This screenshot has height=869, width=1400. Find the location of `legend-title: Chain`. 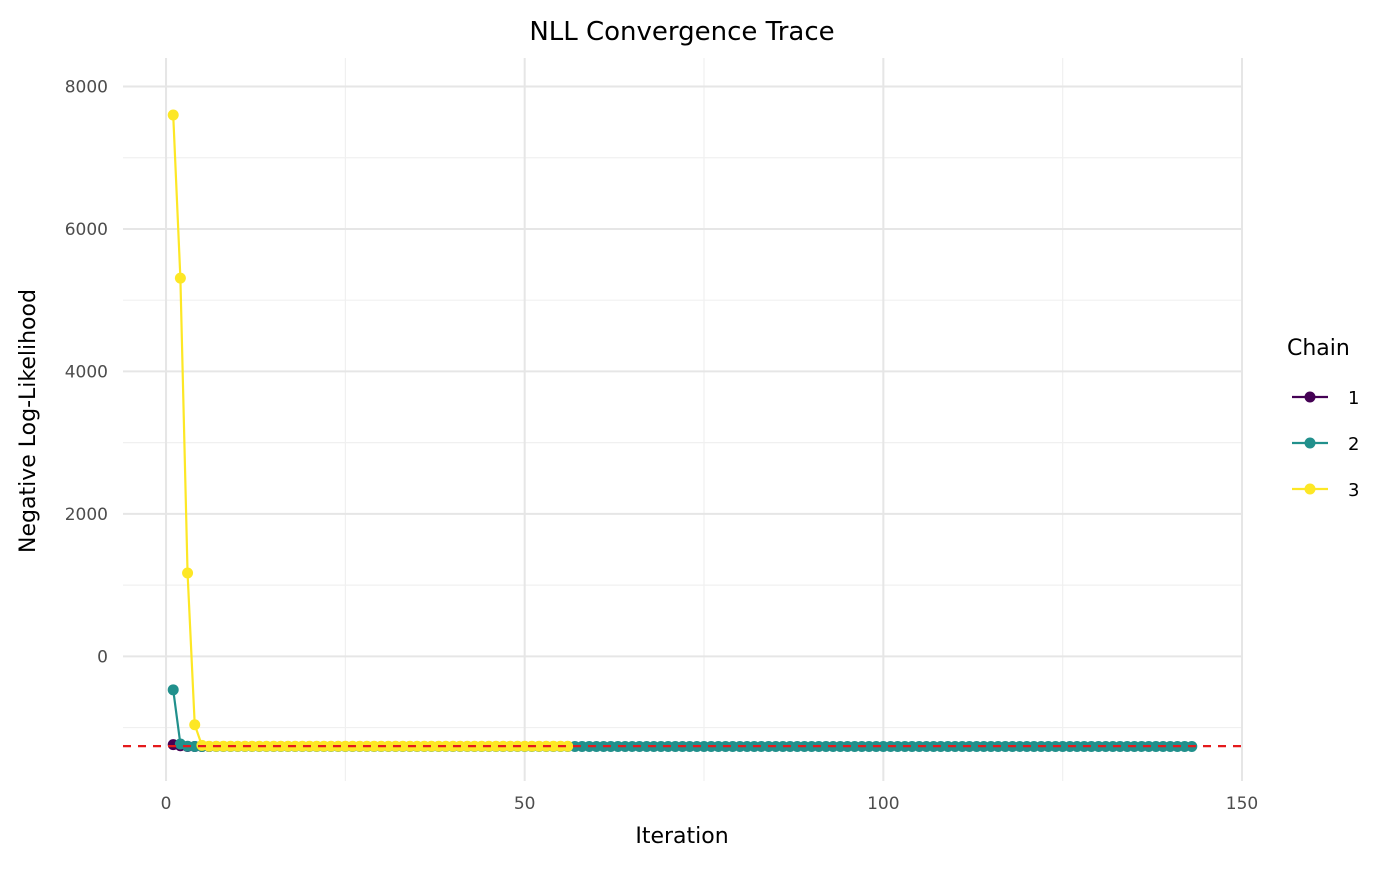

legend-title: Chain is located at coordinates (1318, 348).